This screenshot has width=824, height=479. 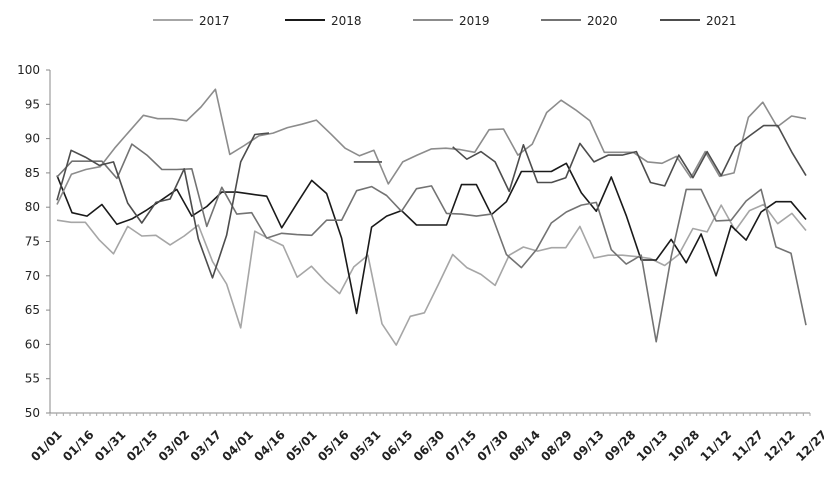 What do you see at coordinates (174, 446) in the screenshot?
I see `x-tick-label: 03/02` at bounding box center [174, 446].